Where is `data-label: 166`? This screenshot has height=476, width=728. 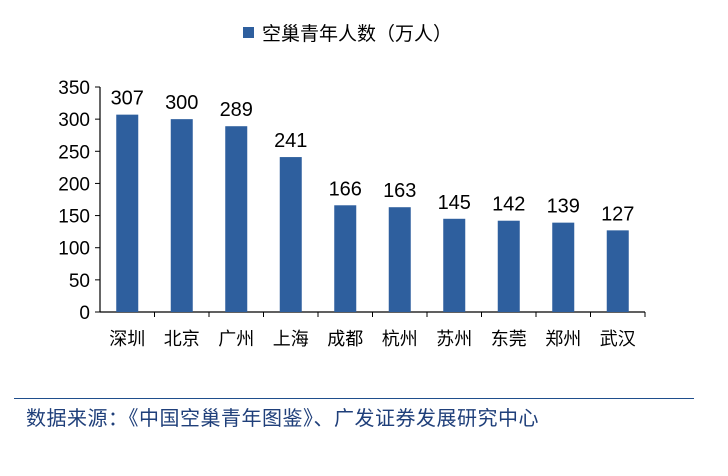 data-label: 166 is located at coordinates (345, 189).